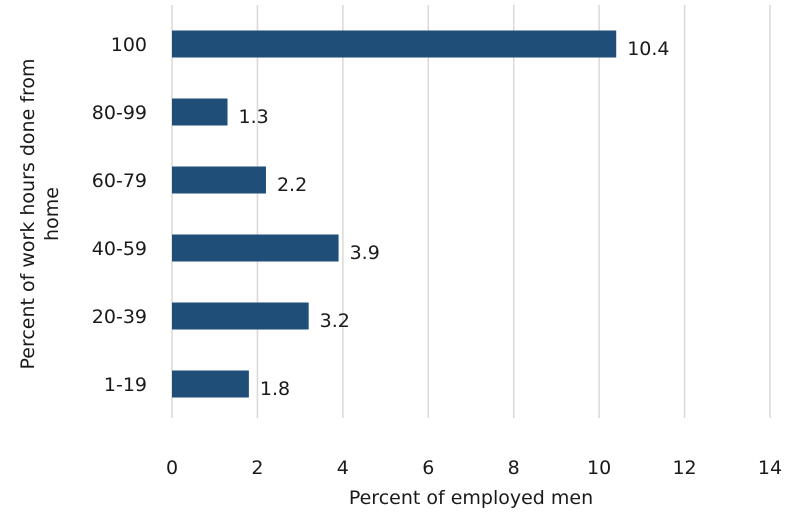 The image size is (786, 518). What do you see at coordinates (684, 468) in the screenshot?
I see `x-tick-12: 12` at bounding box center [684, 468].